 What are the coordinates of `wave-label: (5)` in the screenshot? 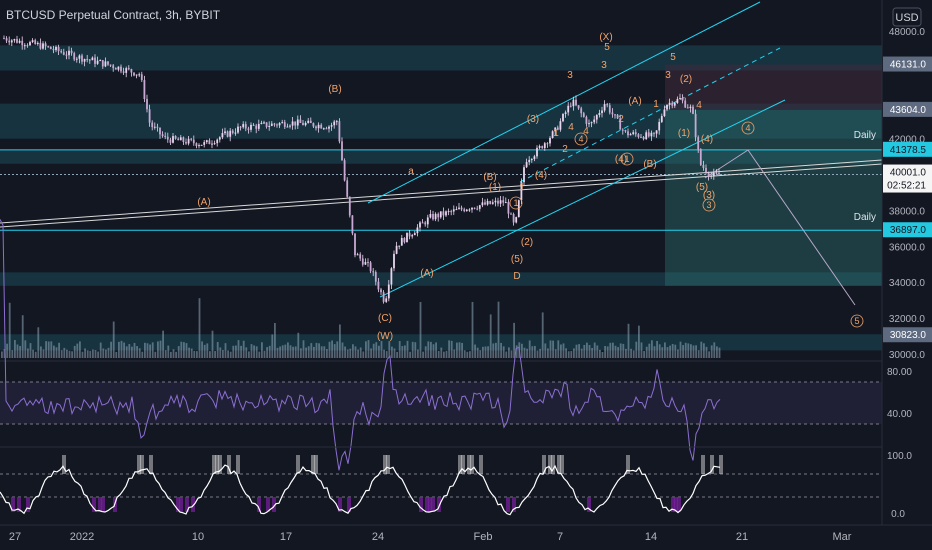 It's located at (517, 259).